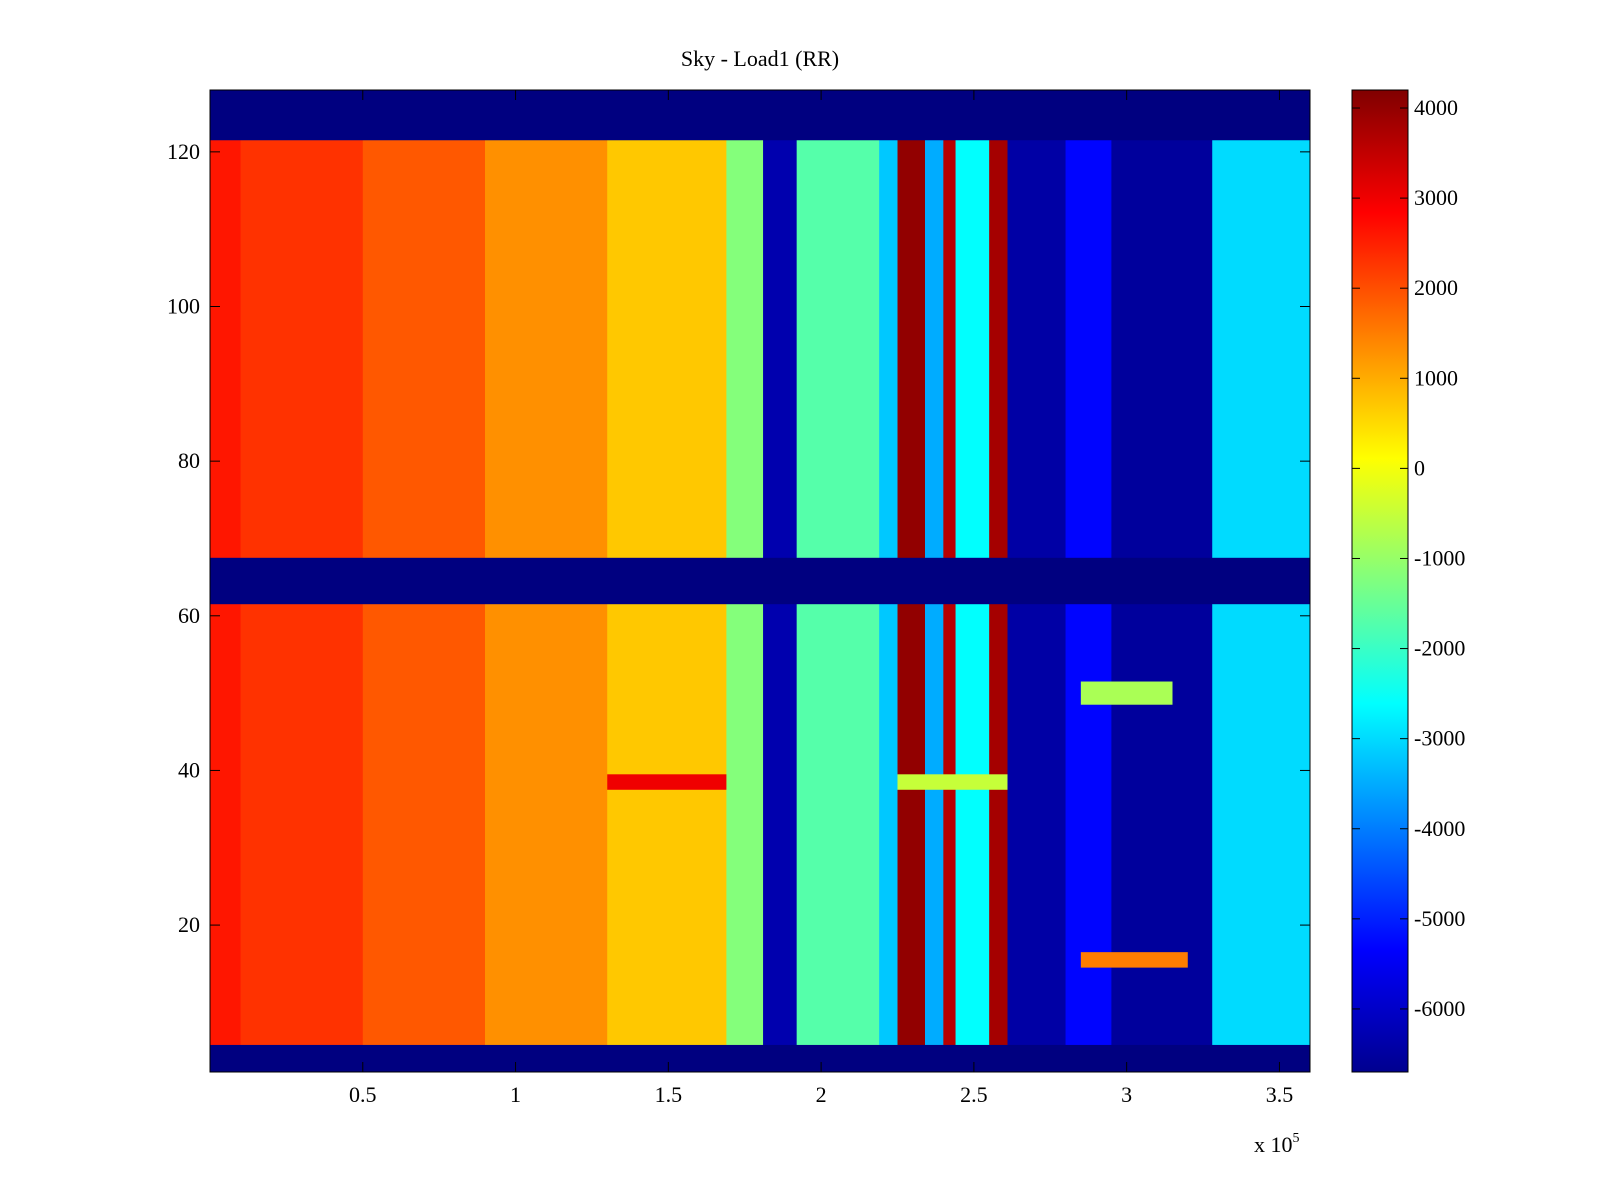  Describe the element at coordinates (1436, 287) in the screenshot. I see `colorbar-tick-label: 2000` at that location.